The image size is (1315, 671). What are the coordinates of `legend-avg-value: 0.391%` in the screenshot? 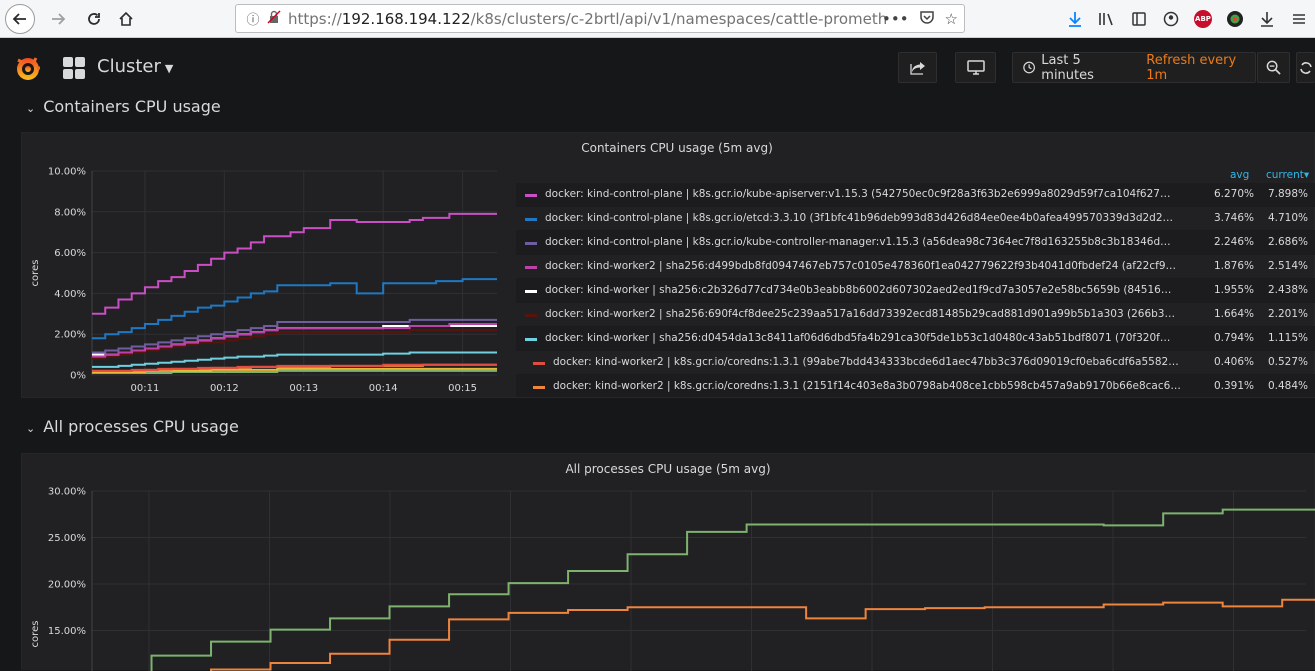 It's located at (1233, 386).